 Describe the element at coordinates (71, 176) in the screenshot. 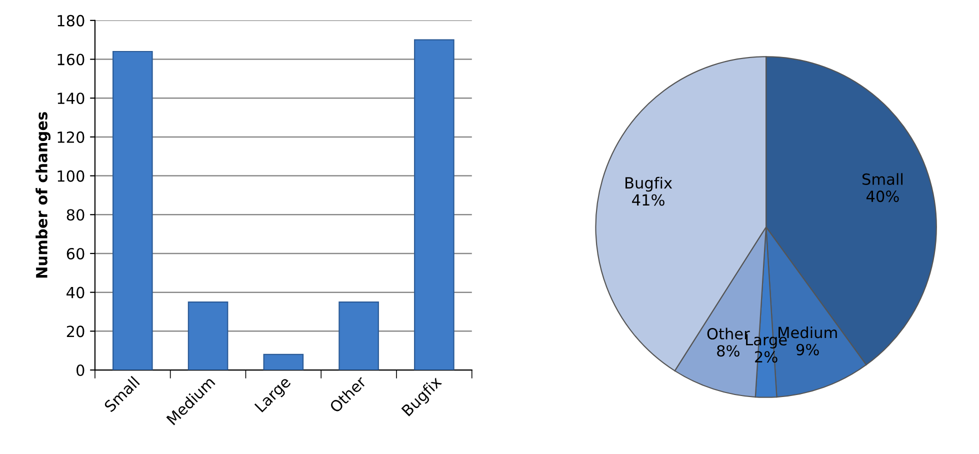

I see `y-tick-label: 100` at that location.